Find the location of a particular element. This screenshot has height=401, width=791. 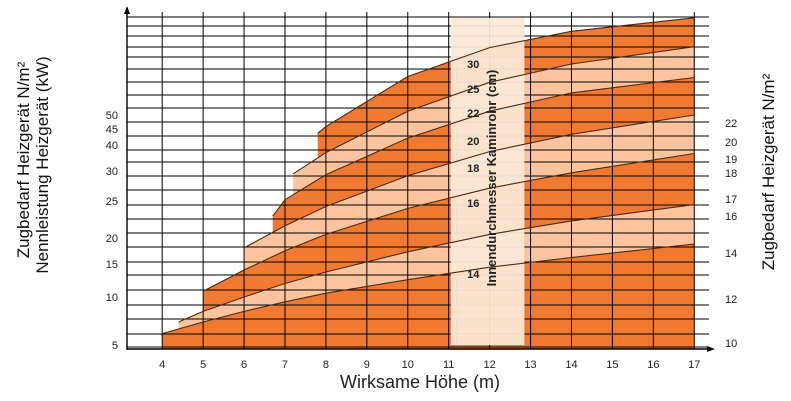

diameter-label-16: 16 is located at coordinates (473, 204).